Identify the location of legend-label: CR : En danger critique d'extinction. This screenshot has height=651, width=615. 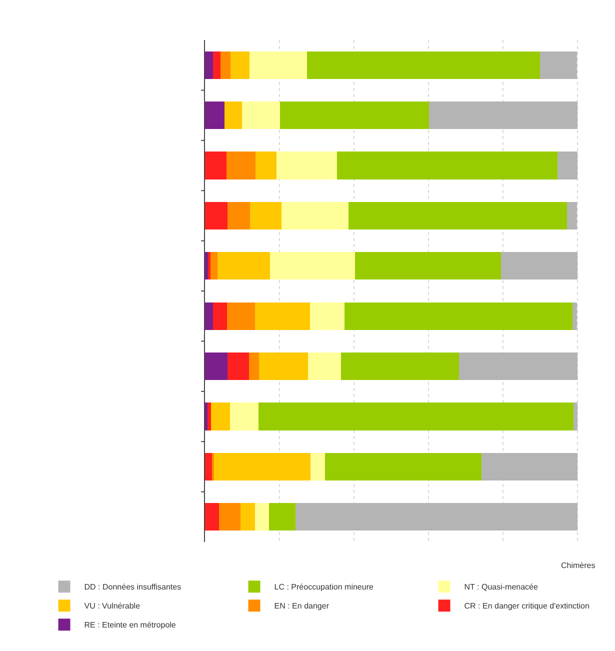
(527, 606).